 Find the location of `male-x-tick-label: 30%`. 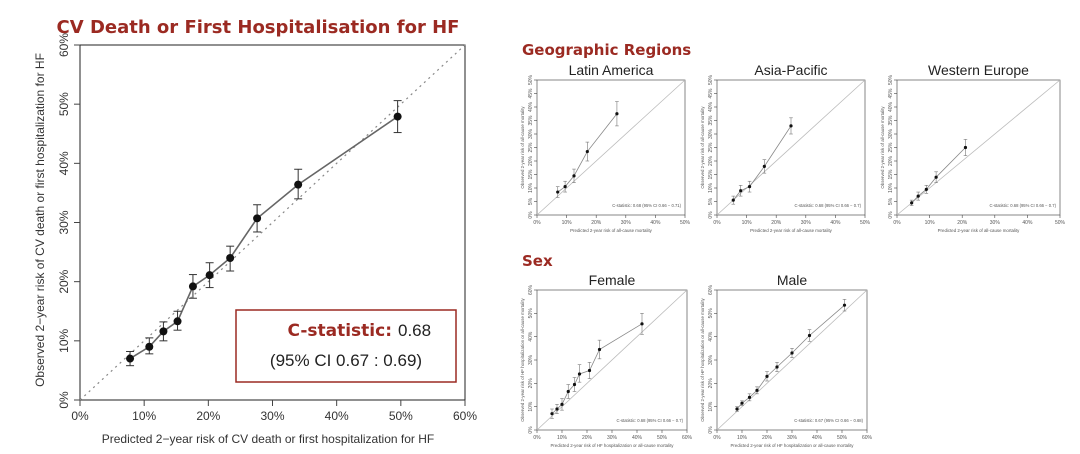

male-x-tick-label: 30% is located at coordinates (792, 438).